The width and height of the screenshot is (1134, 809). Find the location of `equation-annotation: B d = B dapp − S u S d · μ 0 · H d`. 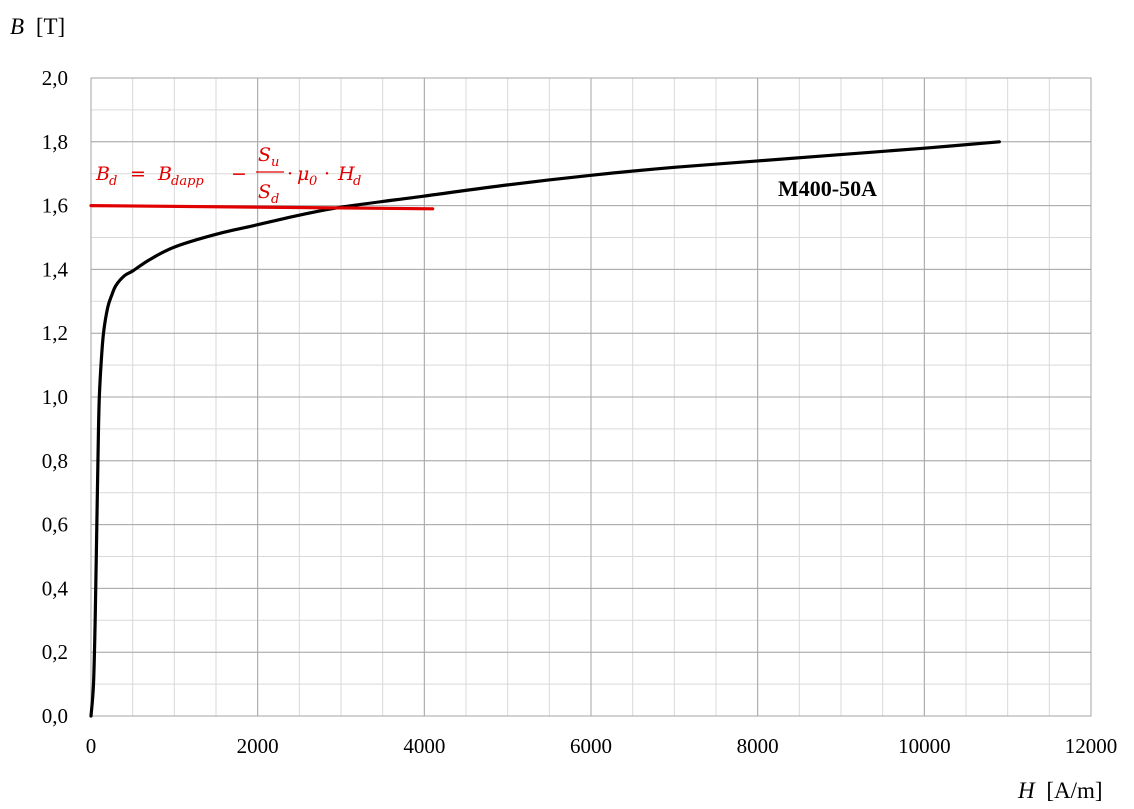

equation-annotation: B d = B dapp − S u S d · μ 0 · H d is located at coordinates (228, 175).